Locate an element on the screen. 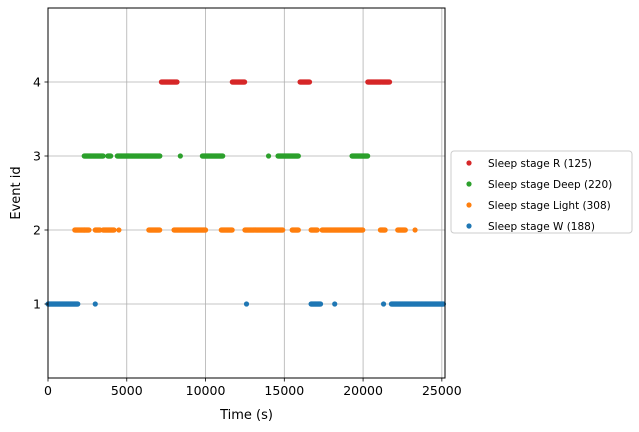 This screenshot has height=432, width=639. y-axis-ticks: 1 2 3 4 is located at coordinates (40, 193).